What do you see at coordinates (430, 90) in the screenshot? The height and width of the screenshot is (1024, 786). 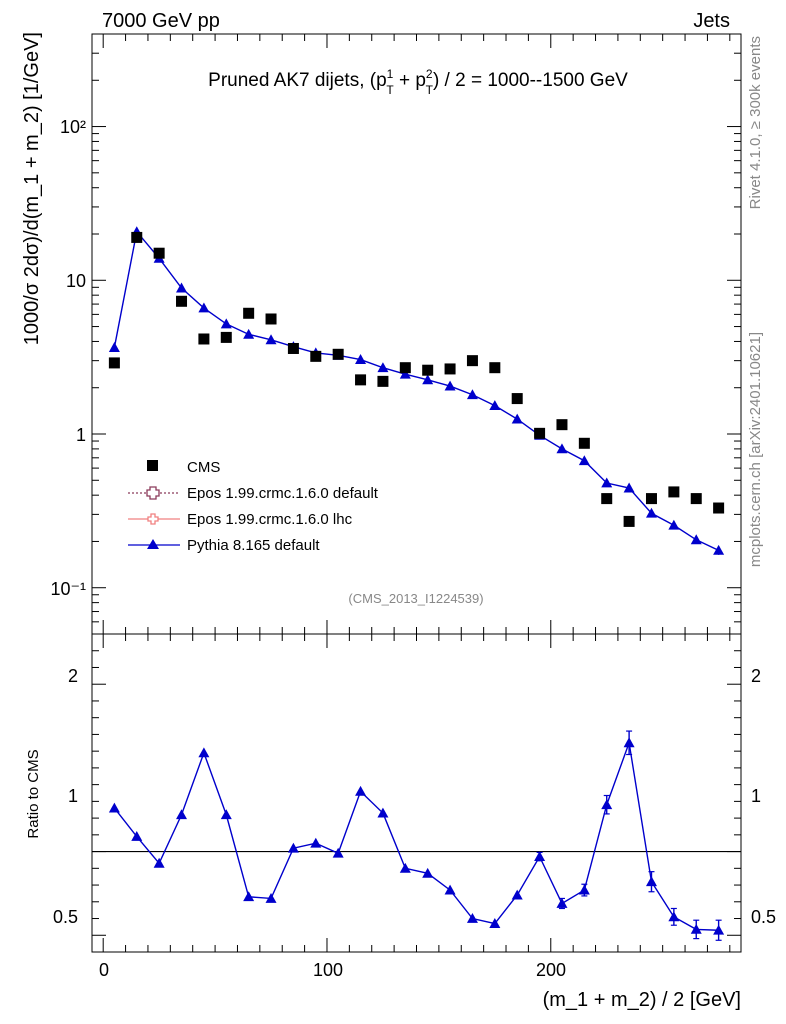 I see `title-sub-2: T` at bounding box center [430, 90].